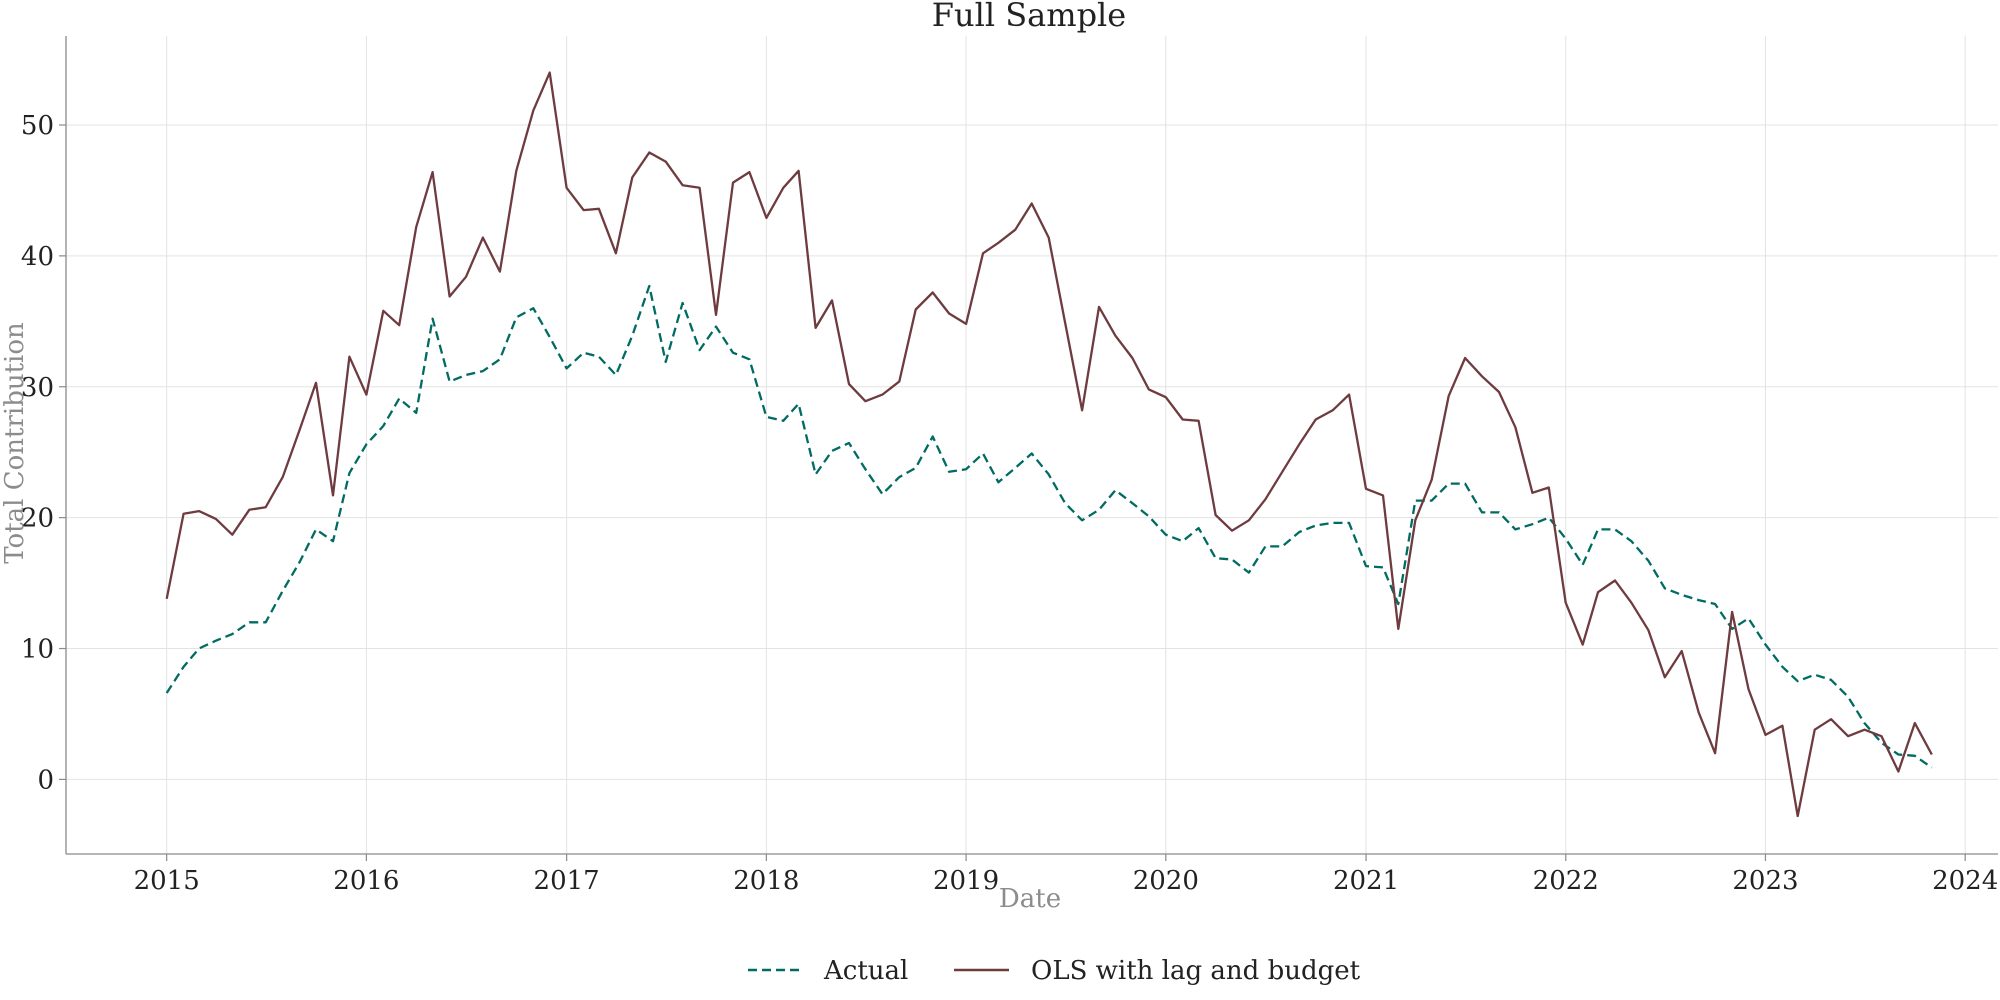  Describe the element at coordinates (37, 126) in the screenshot. I see `y-tick-label: 50` at that location.